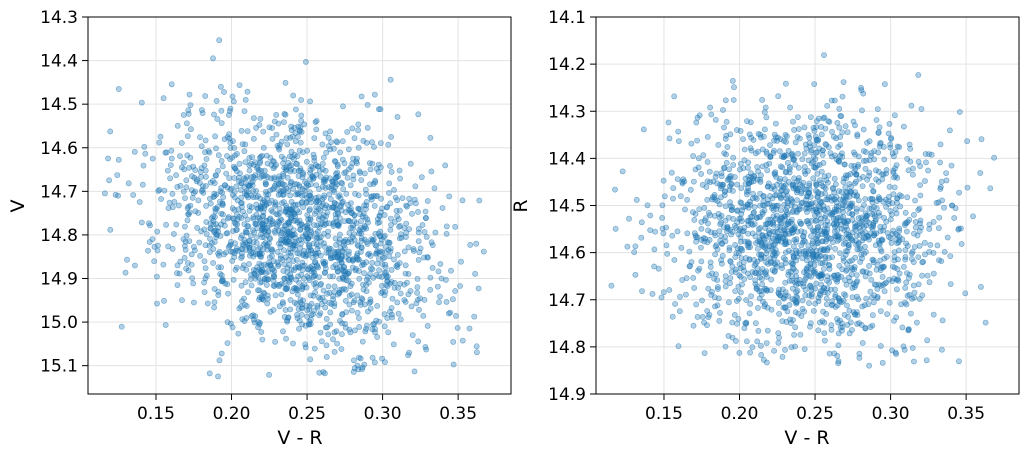 This screenshot has width=1028, height=458. I want to click on y-tick-label: 14.1, so click(567, 18).